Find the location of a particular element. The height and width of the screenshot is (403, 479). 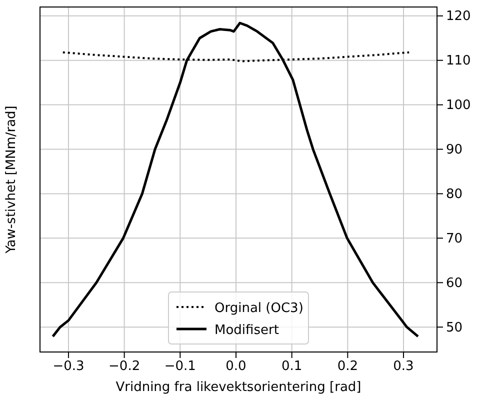

x-tick-label: 0.2 is located at coordinates (347, 366).